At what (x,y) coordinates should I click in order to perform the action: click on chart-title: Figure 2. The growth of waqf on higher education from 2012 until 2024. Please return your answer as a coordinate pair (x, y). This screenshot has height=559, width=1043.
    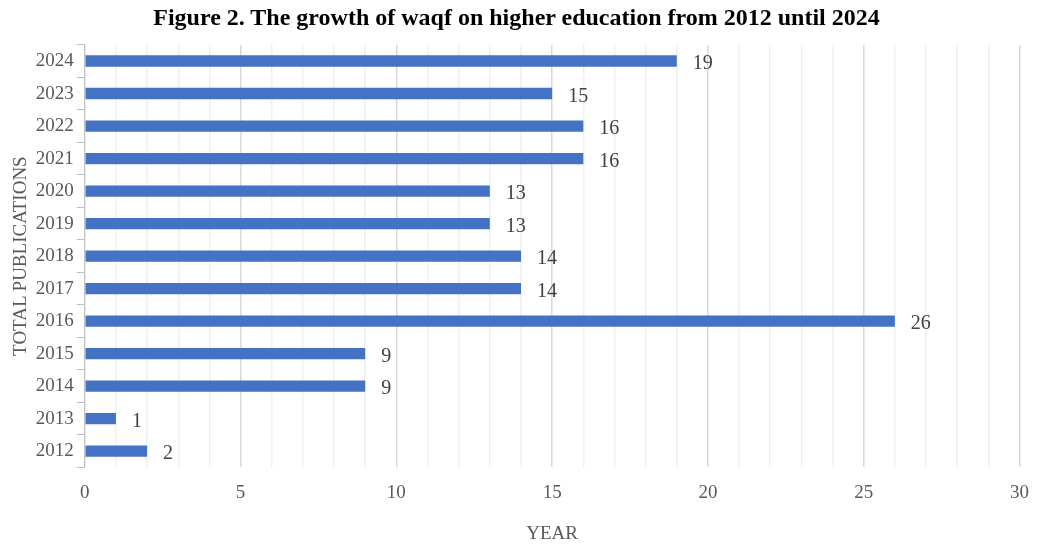
    Looking at the image, I should click on (516, 16).